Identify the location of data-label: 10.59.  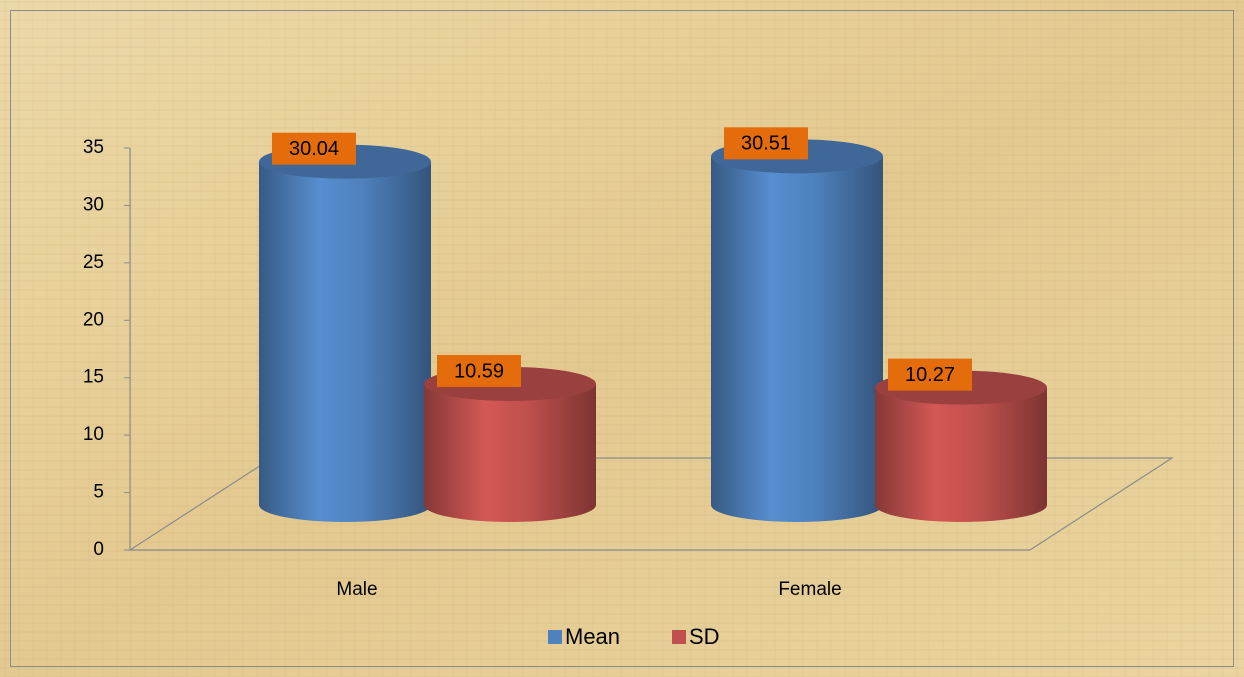
(479, 371).